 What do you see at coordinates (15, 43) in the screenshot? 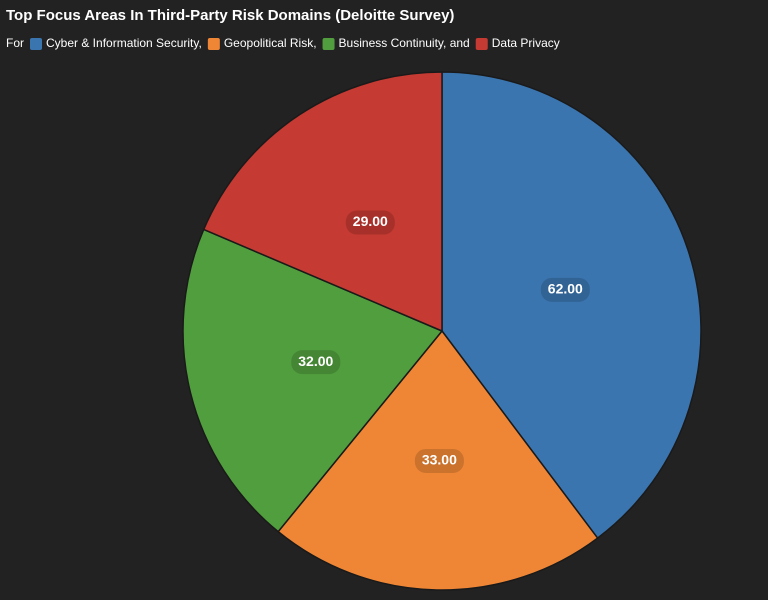
I see `legend-title: For` at bounding box center [15, 43].